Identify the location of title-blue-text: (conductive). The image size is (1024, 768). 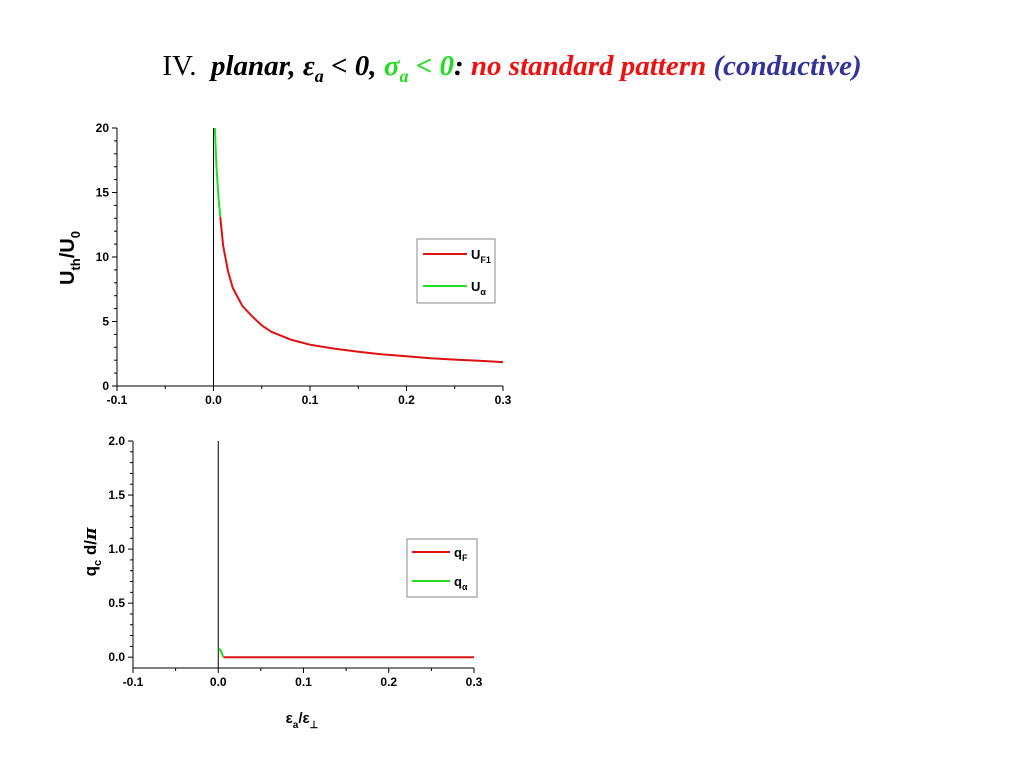
(787, 66).